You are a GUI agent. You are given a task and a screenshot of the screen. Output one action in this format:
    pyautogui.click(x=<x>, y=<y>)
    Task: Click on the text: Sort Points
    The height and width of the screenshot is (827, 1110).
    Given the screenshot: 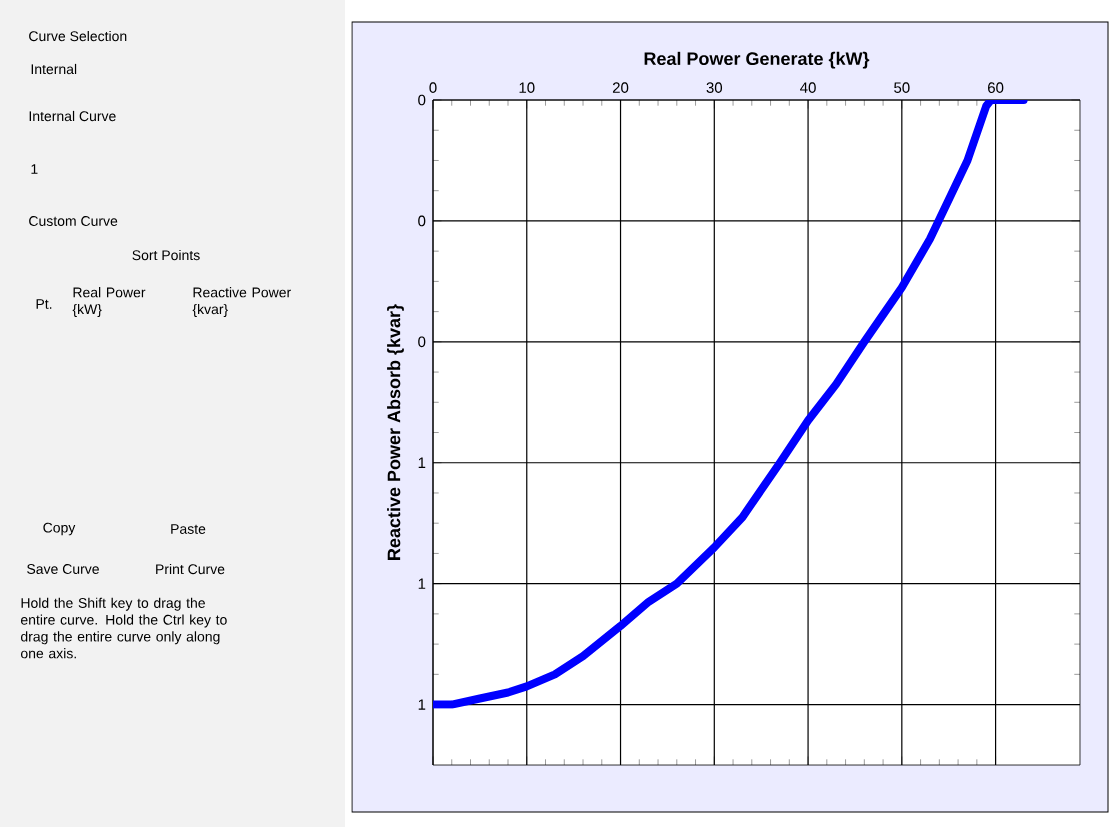 What is the action you would take?
    pyautogui.click(x=166, y=255)
    